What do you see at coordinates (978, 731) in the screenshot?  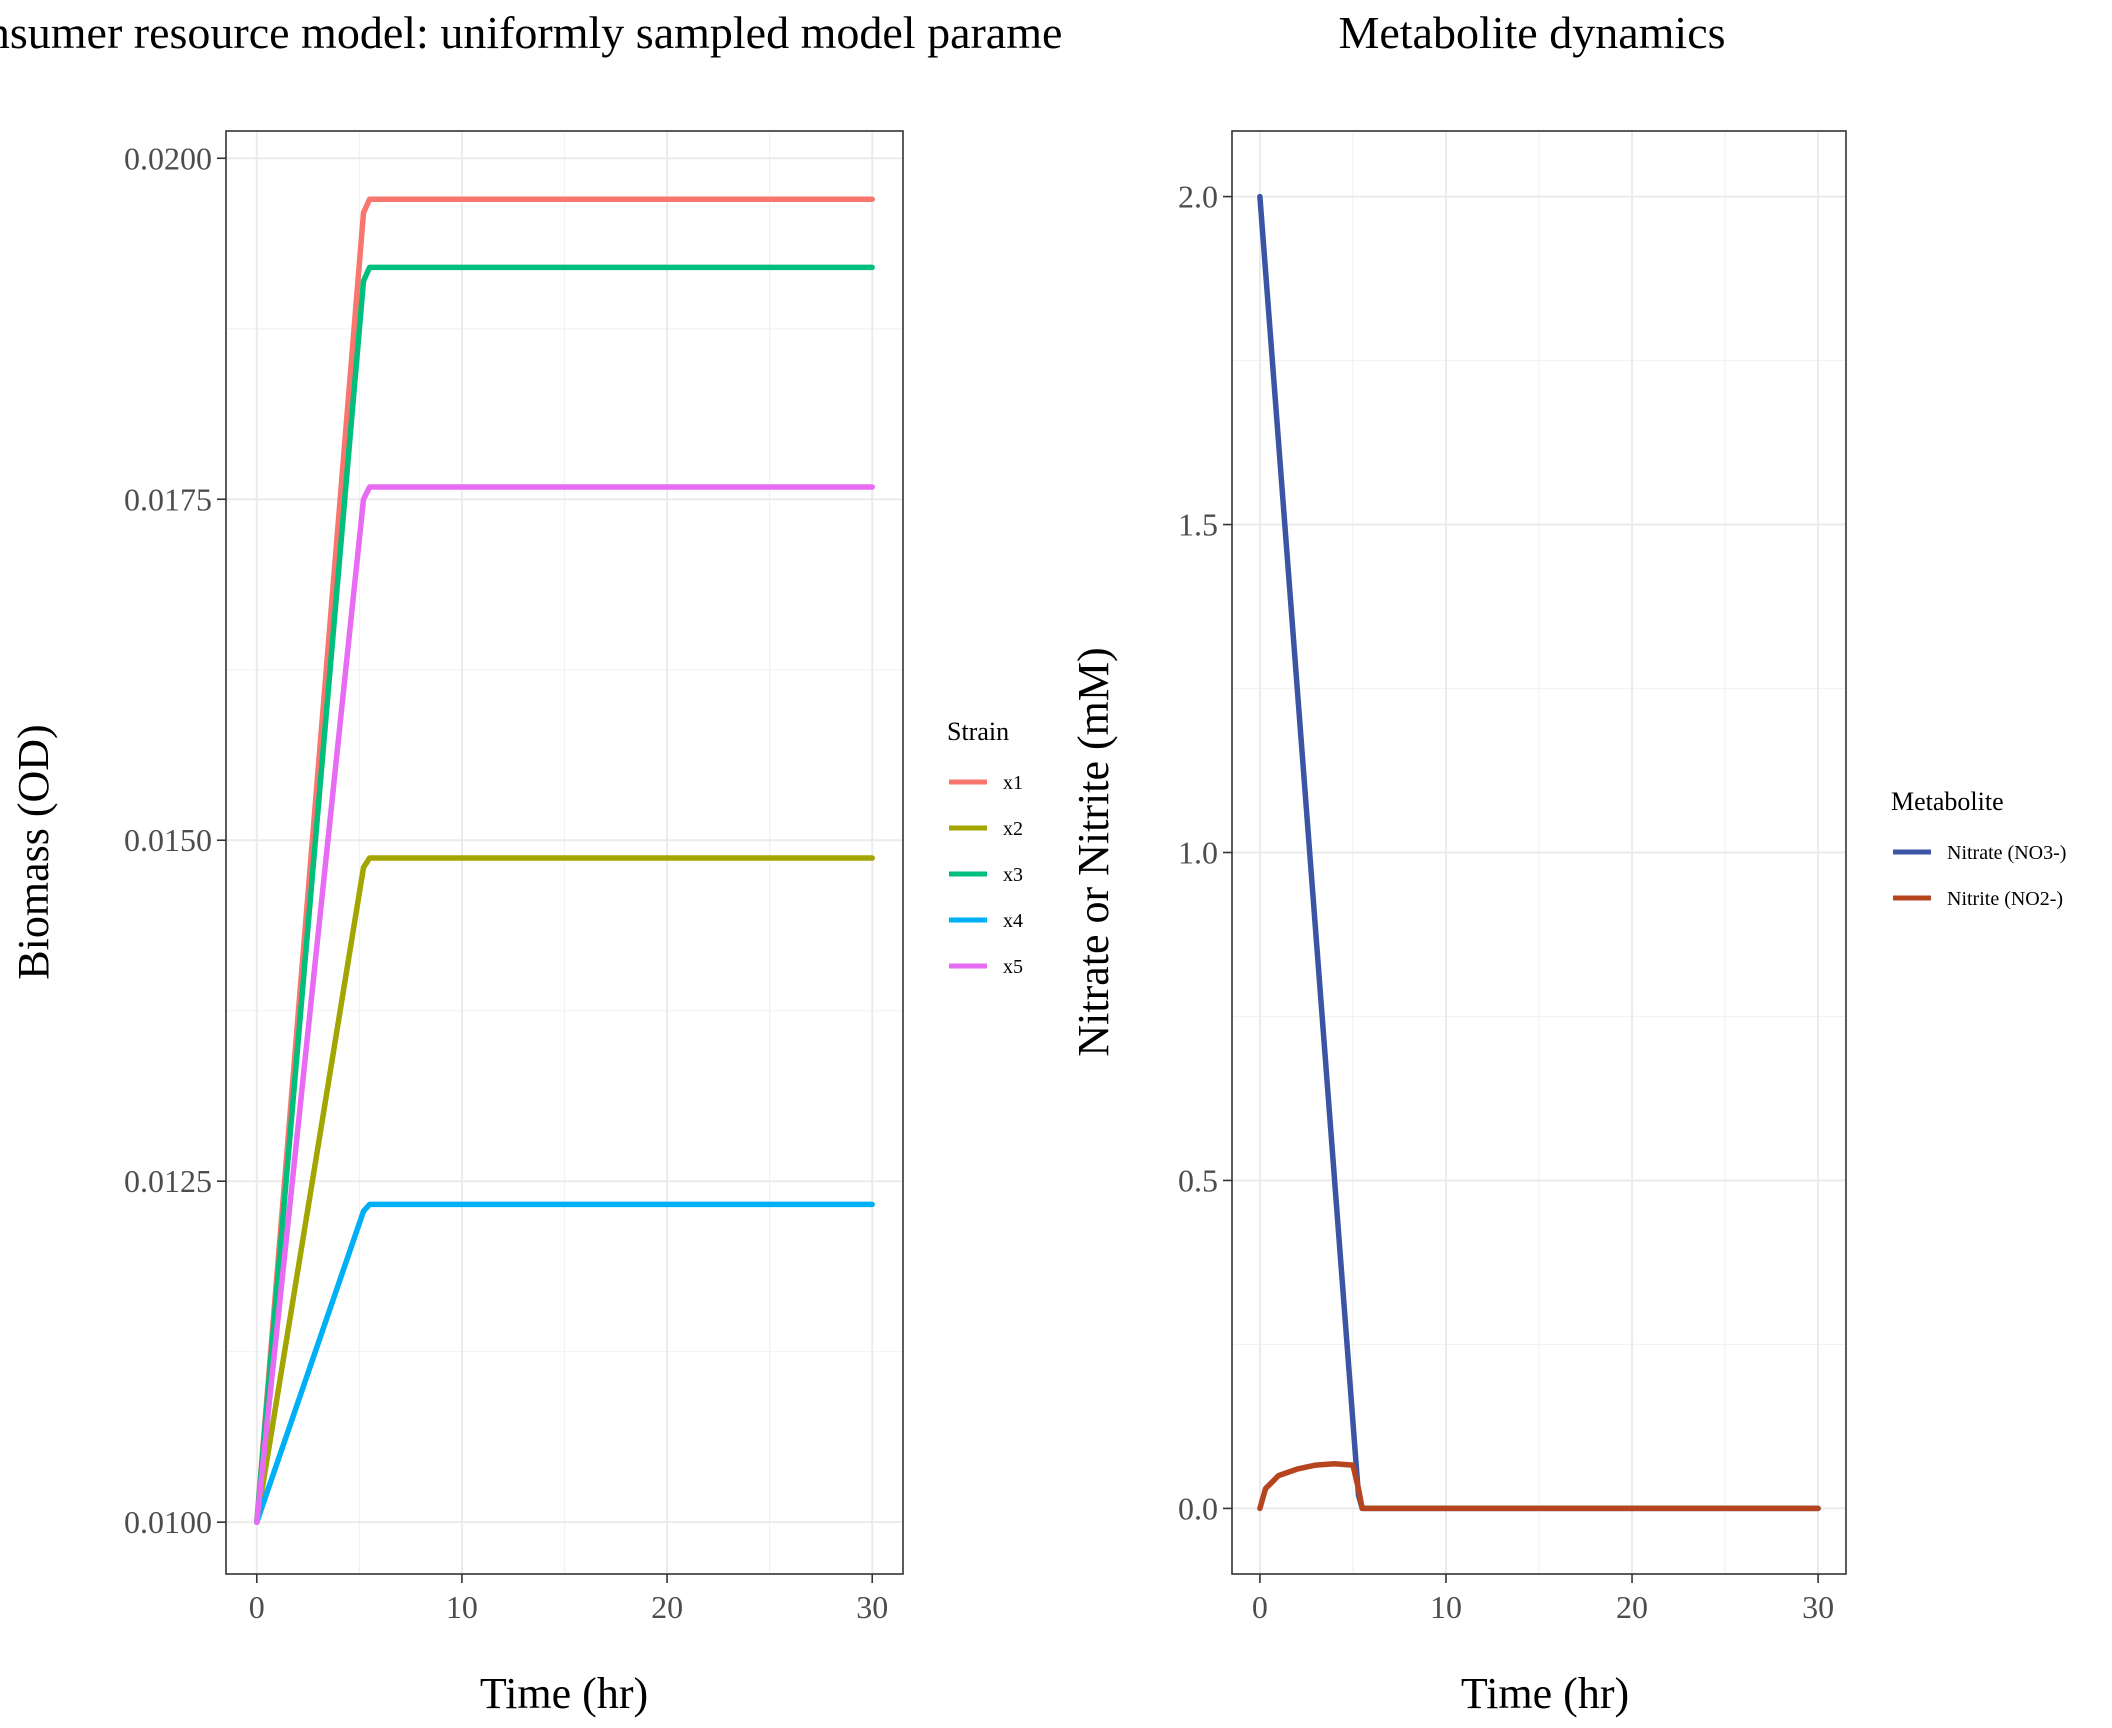 I see `strain-legend-title: Strain` at bounding box center [978, 731].